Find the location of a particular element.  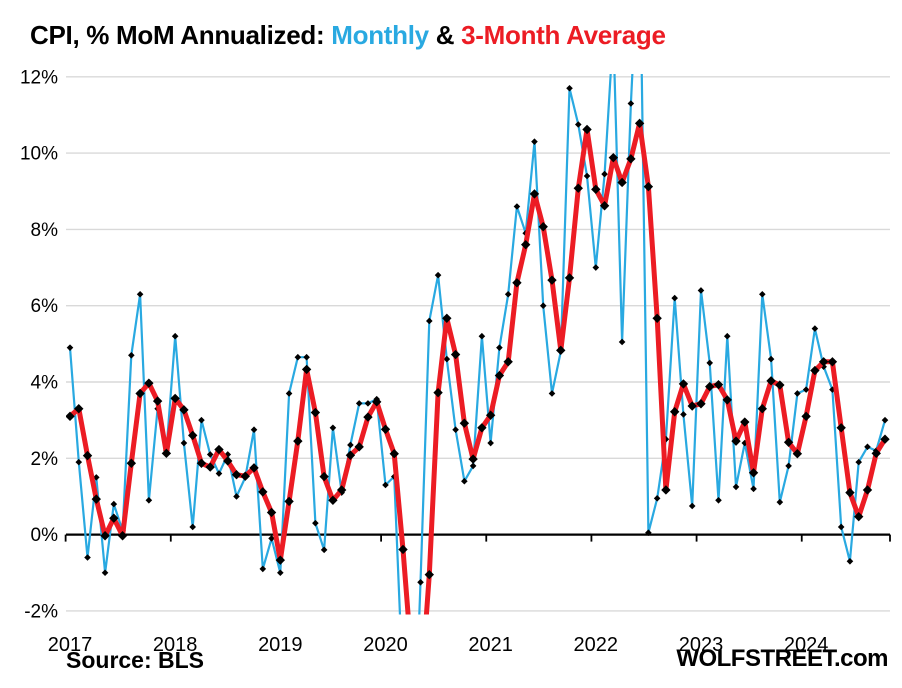

title-legend-monthly: Monthly is located at coordinates (380, 35).